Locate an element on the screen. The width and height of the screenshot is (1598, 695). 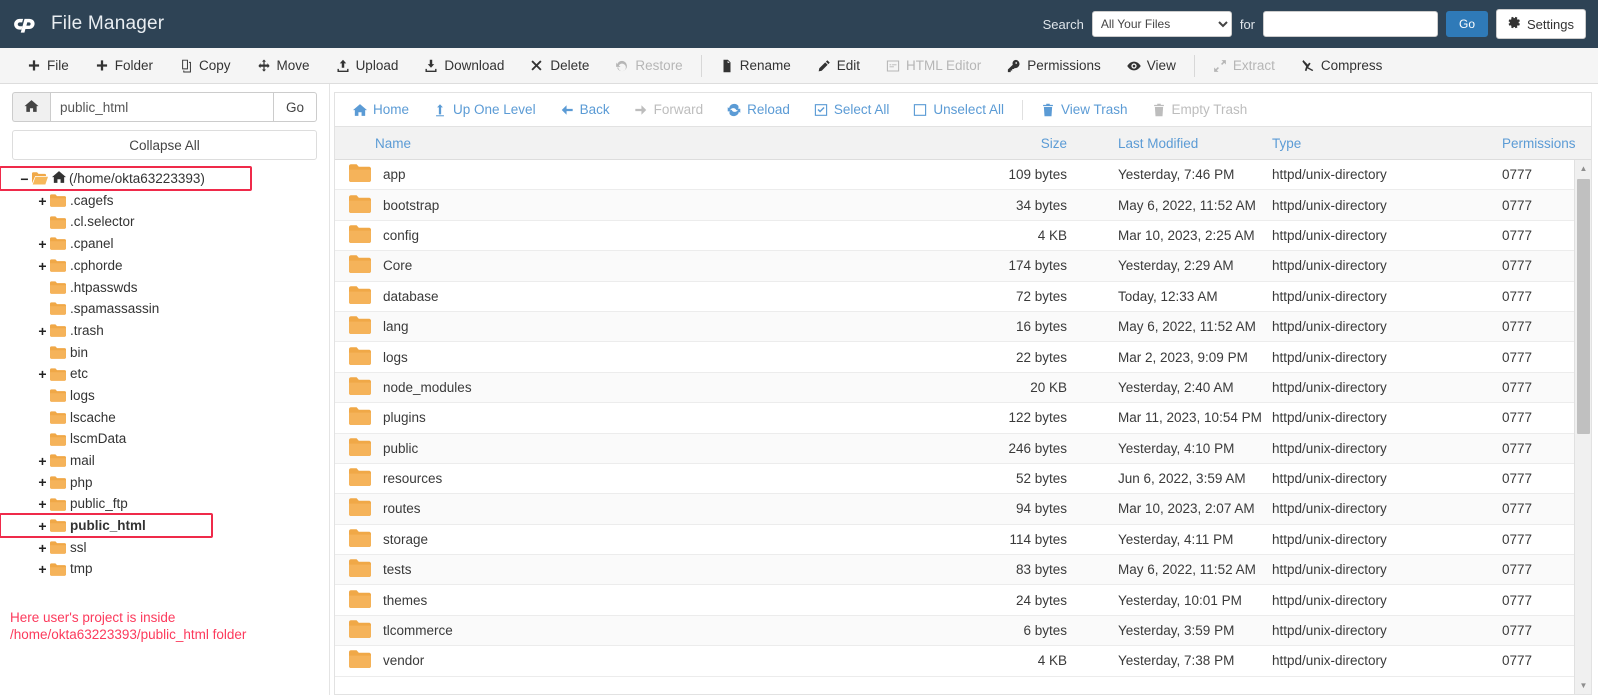
scrollbar-thumb is located at coordinates (1583, 306).